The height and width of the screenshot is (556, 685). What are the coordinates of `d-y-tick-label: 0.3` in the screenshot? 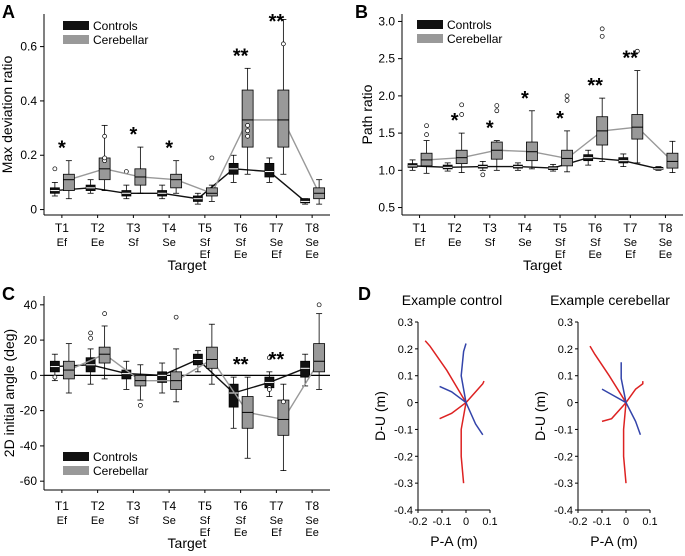 It's located at (565, 323).